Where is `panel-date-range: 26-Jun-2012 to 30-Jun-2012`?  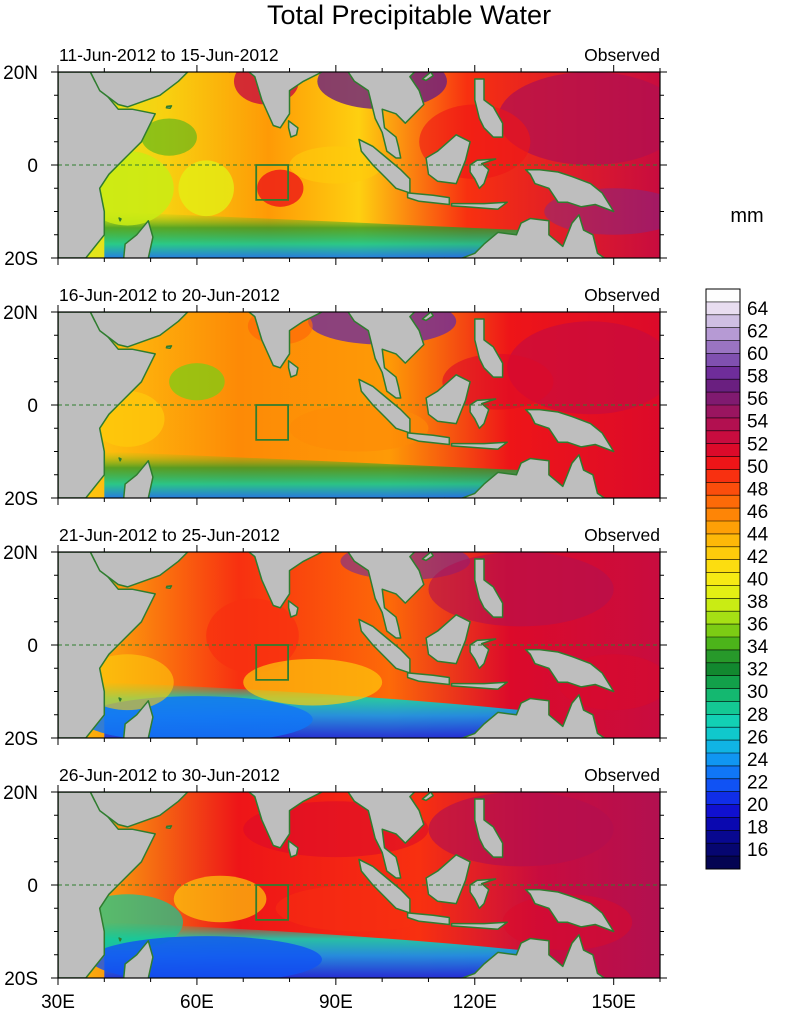 panel-date-range: 26-Jun-2012 to 30-Jun-2012 is located at coordinates (169, 775).